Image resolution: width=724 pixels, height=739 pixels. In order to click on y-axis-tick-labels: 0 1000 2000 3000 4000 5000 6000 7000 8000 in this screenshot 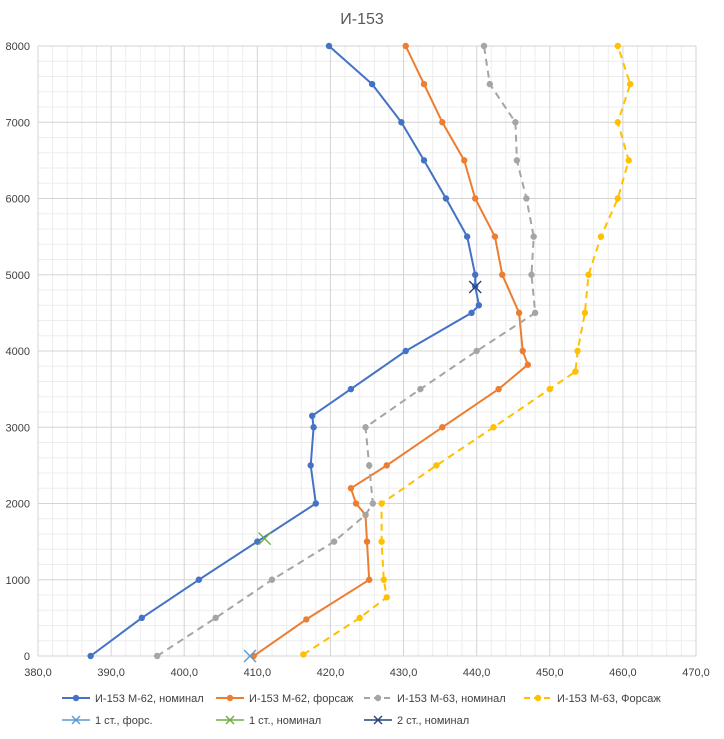, I will do `click(18, 352)`.